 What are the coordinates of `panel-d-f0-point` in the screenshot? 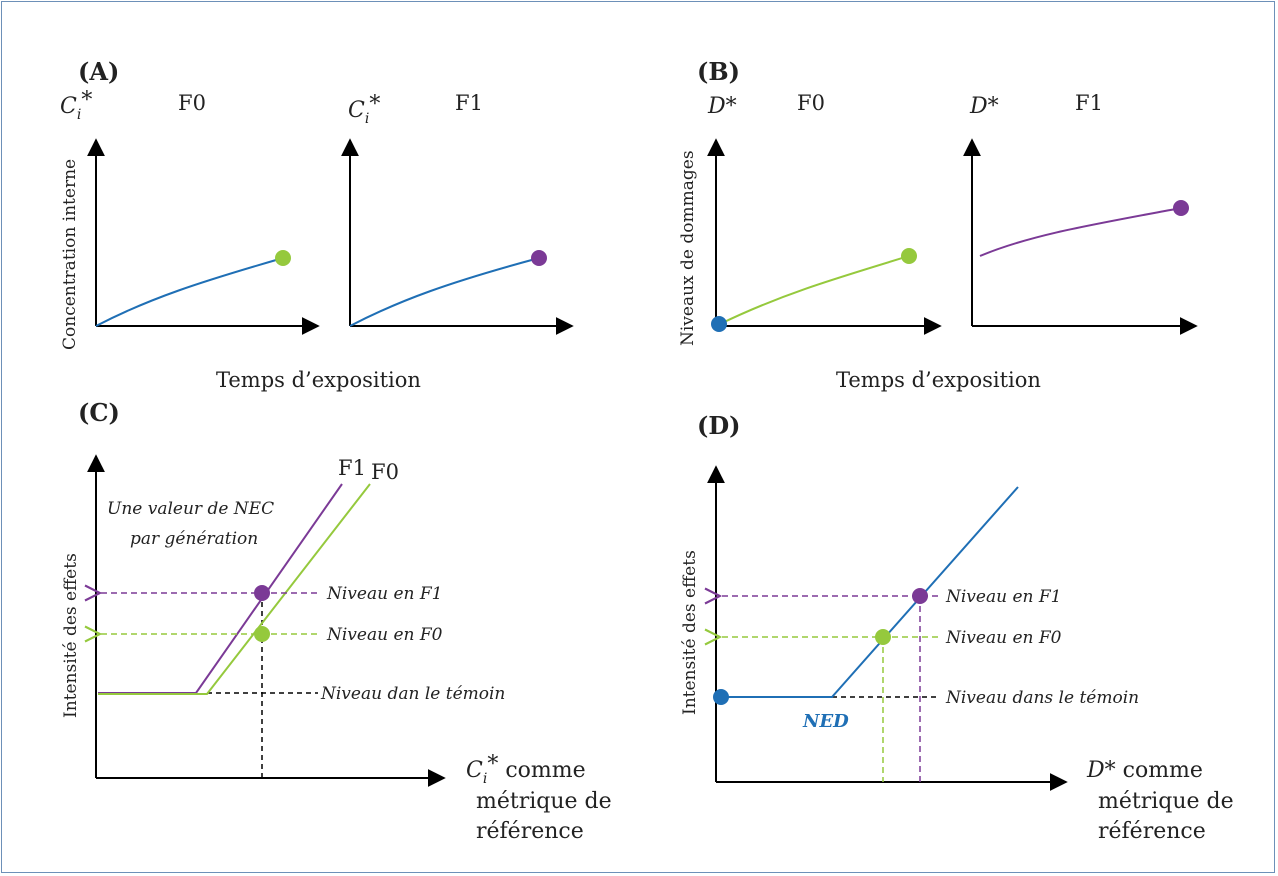 It's located at (883, 637).